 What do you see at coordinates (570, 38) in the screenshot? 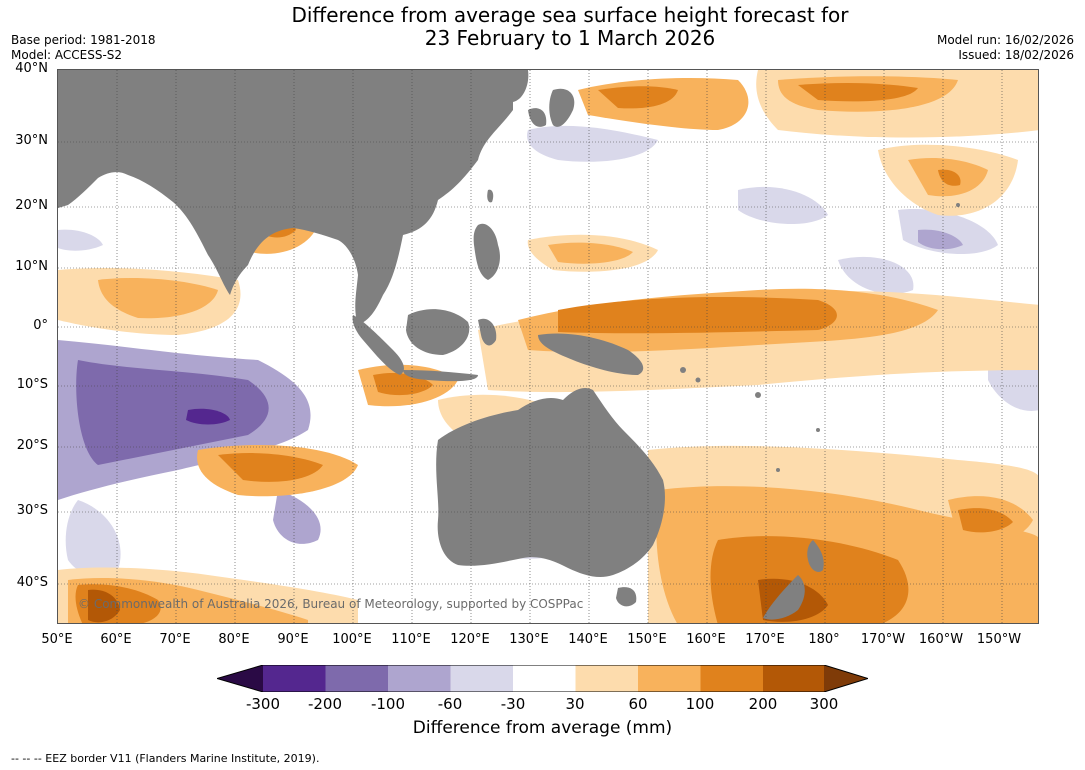
I see `title-line-2: 23 February to 1 March 2026` at bounding box center [570, 38].